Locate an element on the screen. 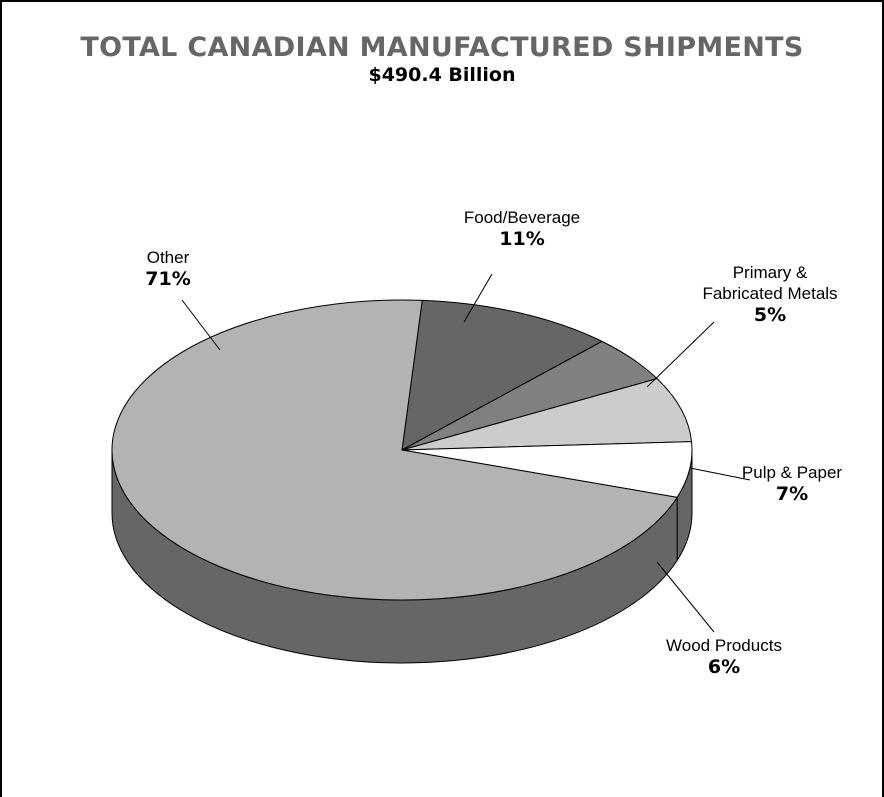  slice-label: Other 71% is located at coordinates (168, 269).